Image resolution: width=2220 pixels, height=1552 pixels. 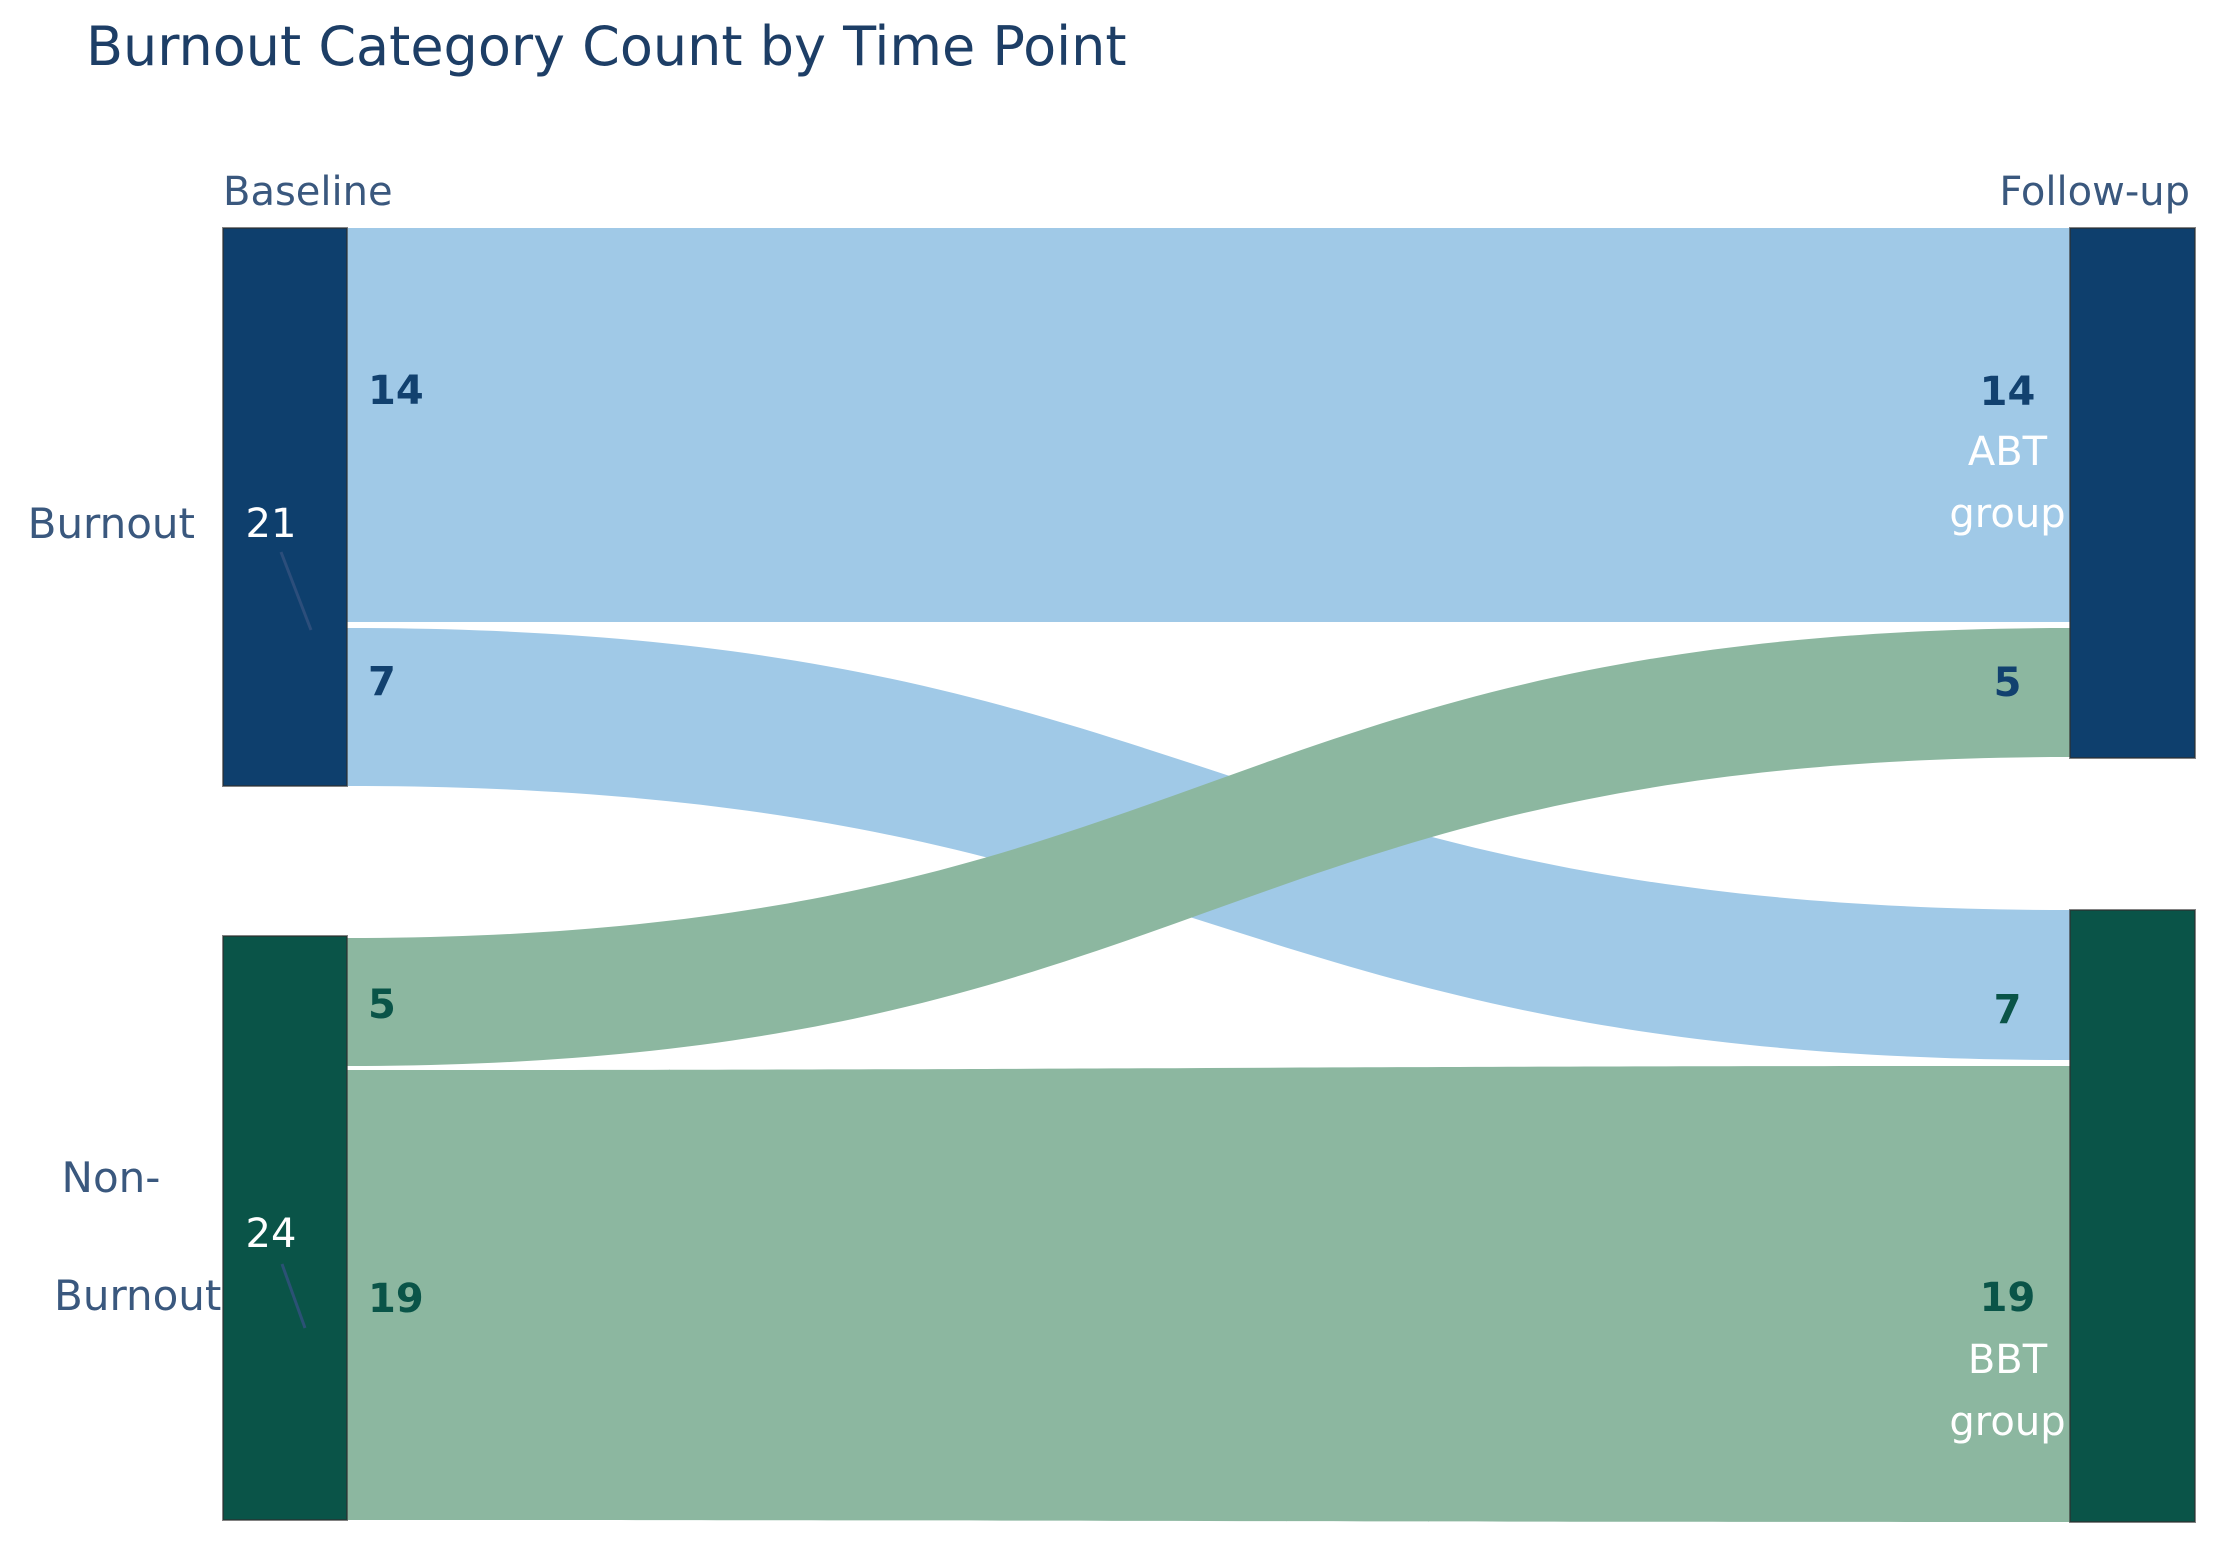 I want to click on node-abt-group, so click(x=2132, y=493).